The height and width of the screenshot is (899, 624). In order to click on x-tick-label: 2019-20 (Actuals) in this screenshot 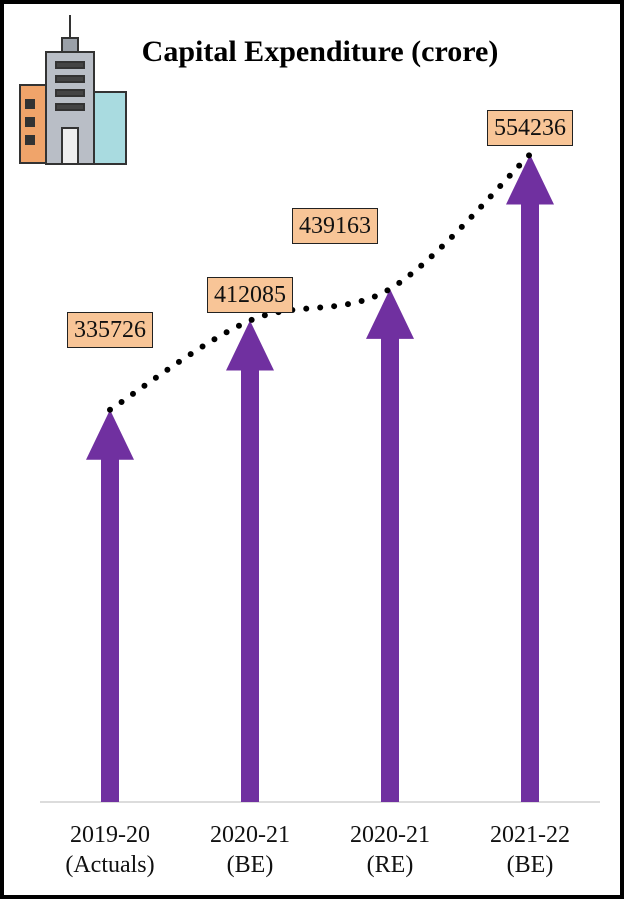, I will do `click(110, 850)`.